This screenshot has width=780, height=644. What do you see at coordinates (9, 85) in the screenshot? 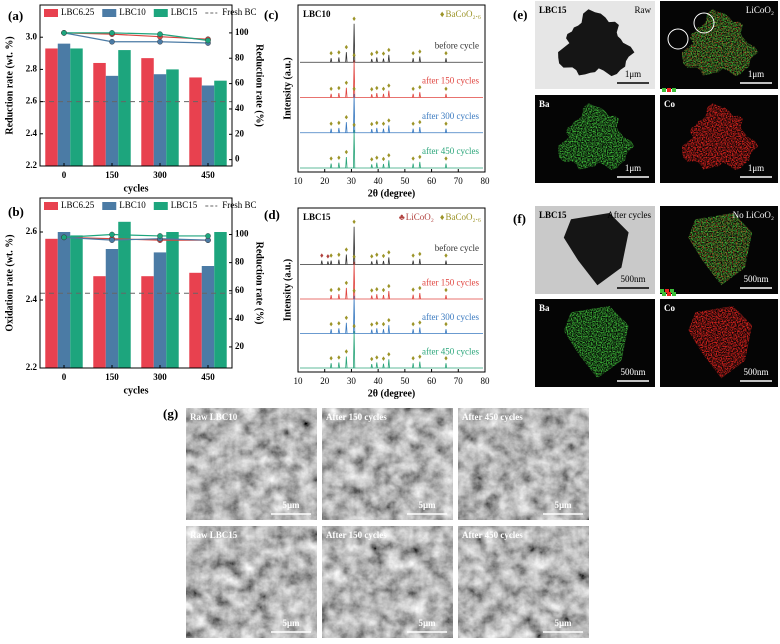
I see `y-axis-label: Reduction rate (wt. %)` at bounding box center [9, 85].